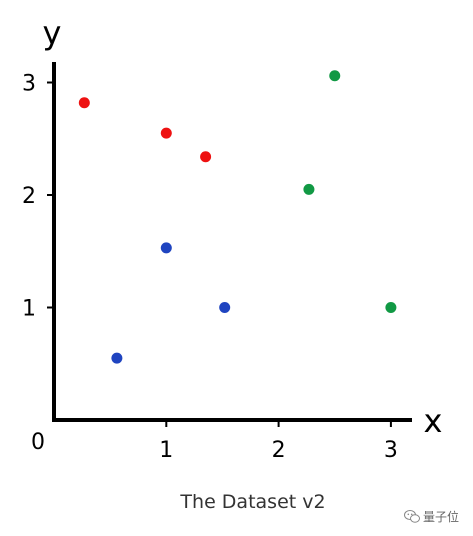  I want to click on x-tick-label: 3, so click(391, 450).